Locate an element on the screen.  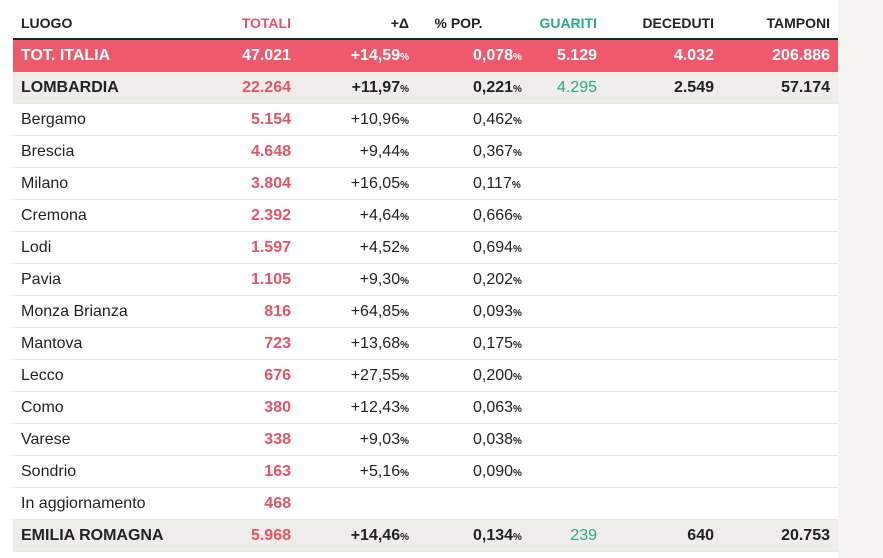
header-pop: % POP. is located at coordinates (458, 23).